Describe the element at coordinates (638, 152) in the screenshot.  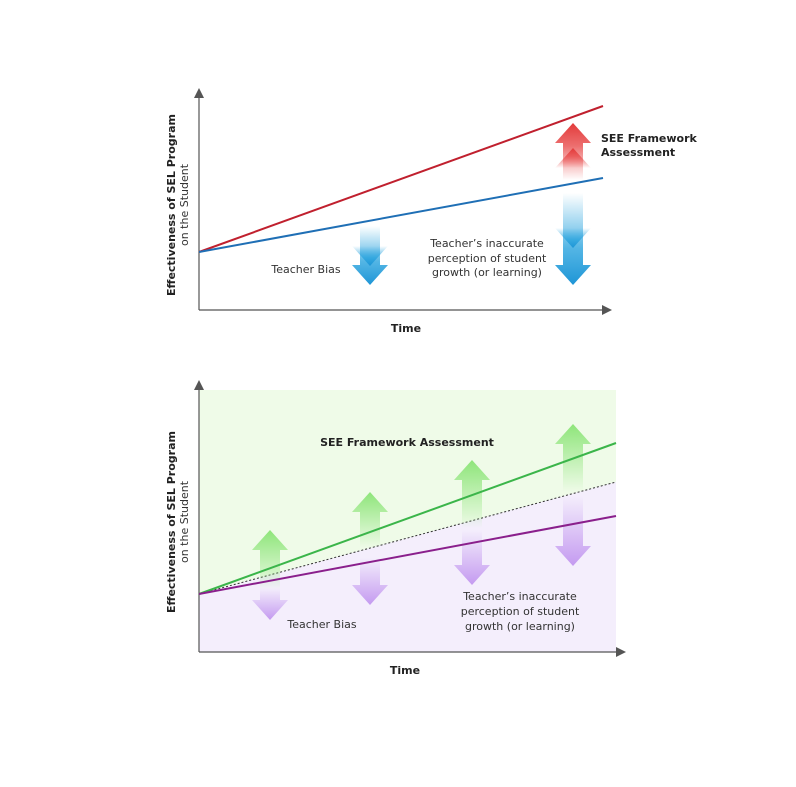
I see `assessment-label: Assessment` at that location.